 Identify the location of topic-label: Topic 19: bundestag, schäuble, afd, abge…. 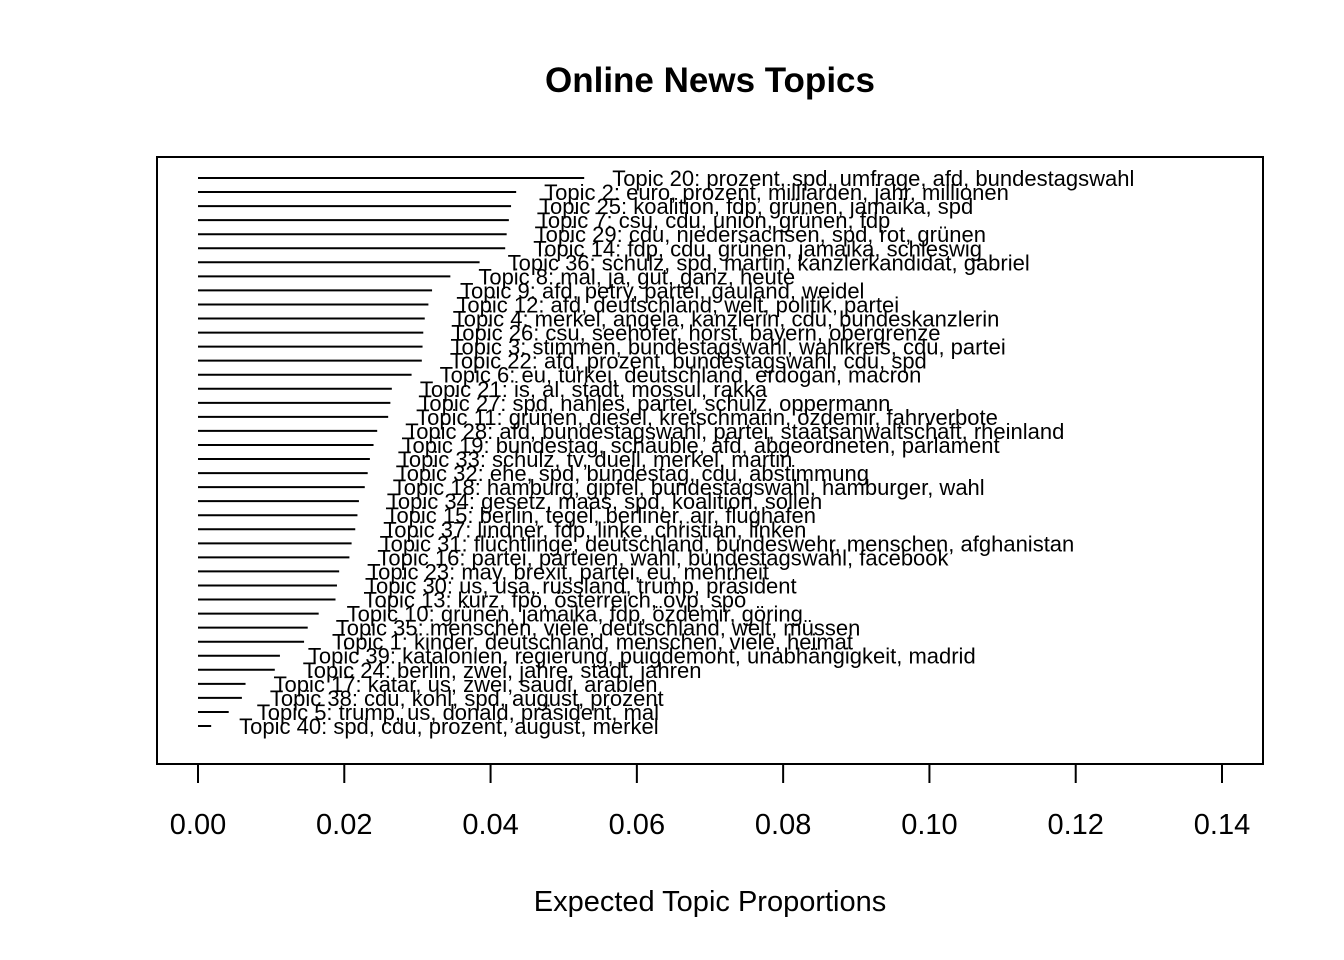
(701, 445).